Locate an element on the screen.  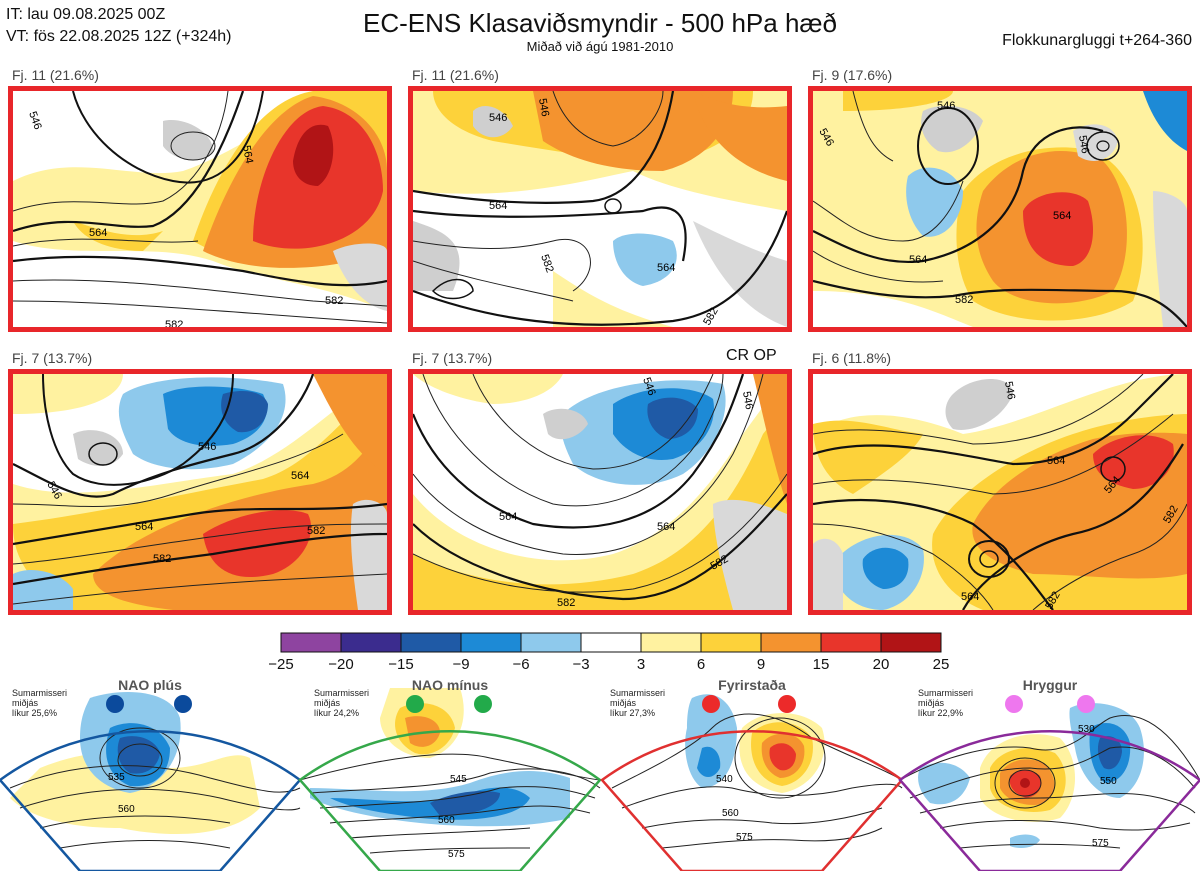
colorbar-tick-label: −9 is located at coordinates (461, 664).